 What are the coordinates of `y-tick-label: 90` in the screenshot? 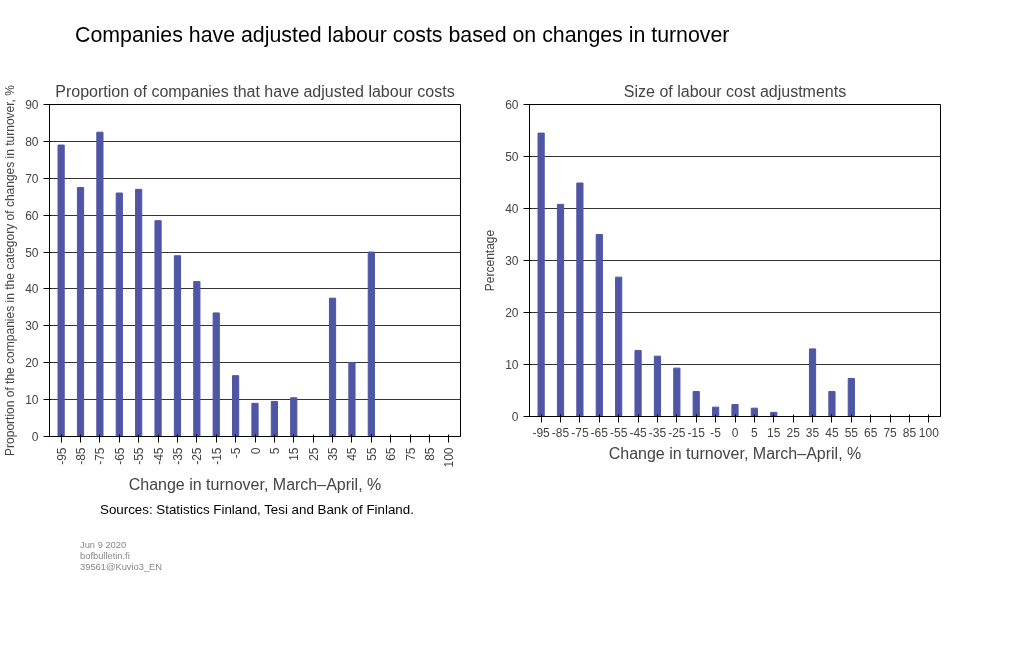 It's located at (32, 105).